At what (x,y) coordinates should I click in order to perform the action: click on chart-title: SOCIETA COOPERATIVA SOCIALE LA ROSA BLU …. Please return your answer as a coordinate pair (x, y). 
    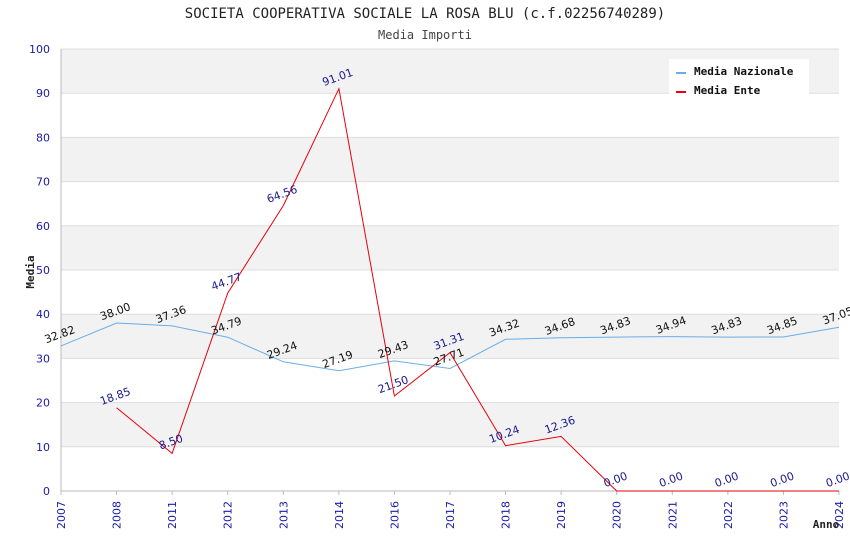
    Looking at the image, I should click on (425, 14).